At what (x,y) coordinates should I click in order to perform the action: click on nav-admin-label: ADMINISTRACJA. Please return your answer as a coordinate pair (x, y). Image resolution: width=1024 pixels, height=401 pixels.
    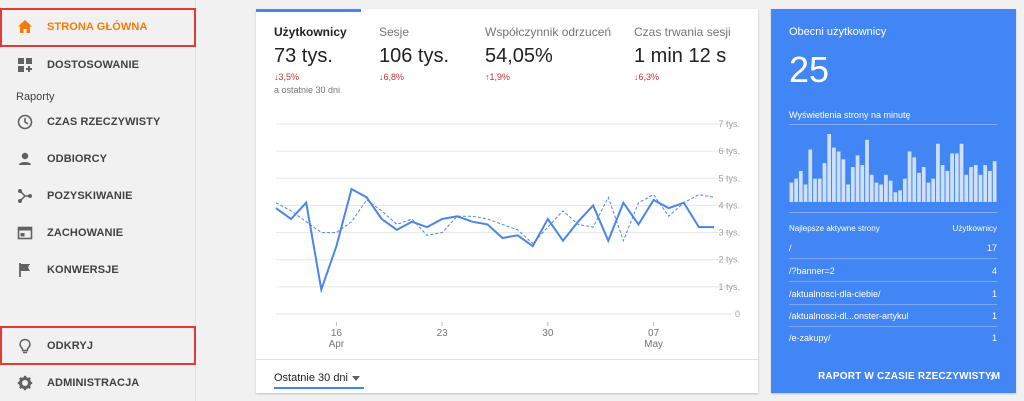
    Looking at the image, I should click on (93, 383).